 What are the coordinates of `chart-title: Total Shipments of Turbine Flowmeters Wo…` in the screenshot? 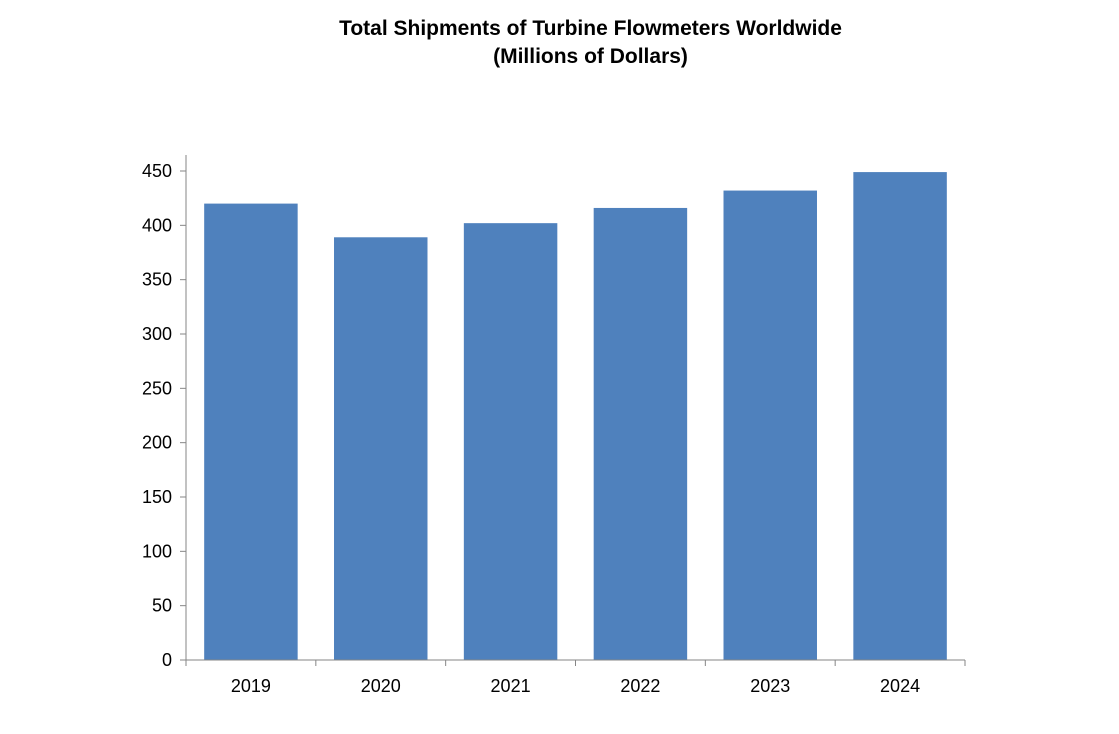 It's located at (590, 28).